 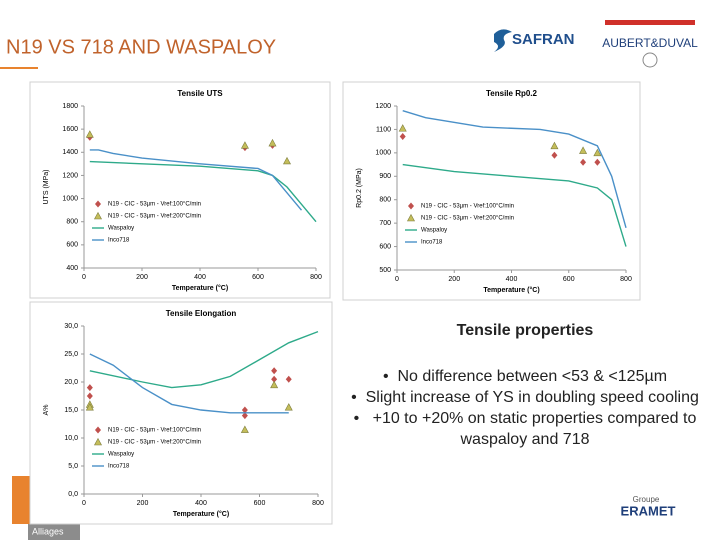 What do you see at coordinates (46, 410) in the screenshot?
I see `y-axis-label: A%` at bounding box center [46, 410].